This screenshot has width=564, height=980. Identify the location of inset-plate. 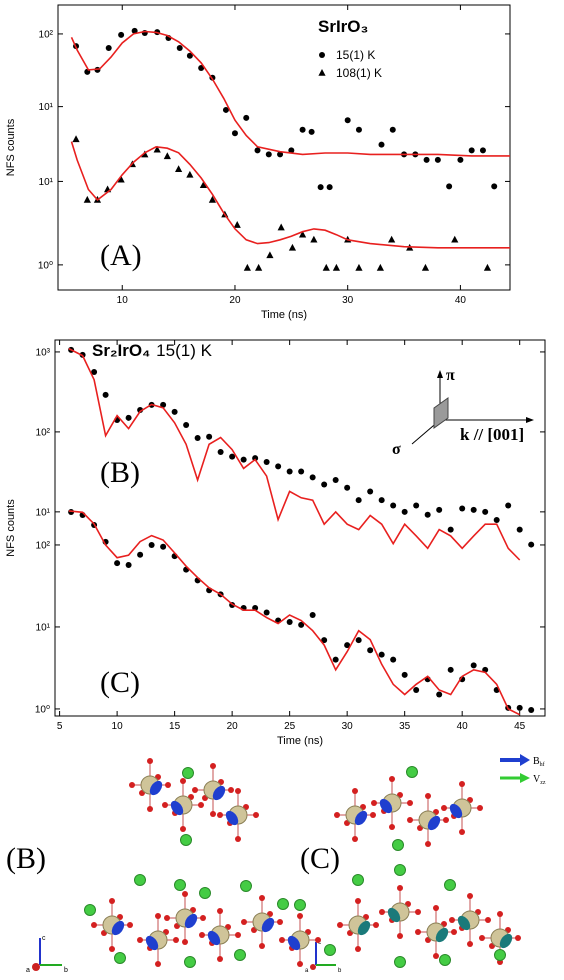
(441, 413).